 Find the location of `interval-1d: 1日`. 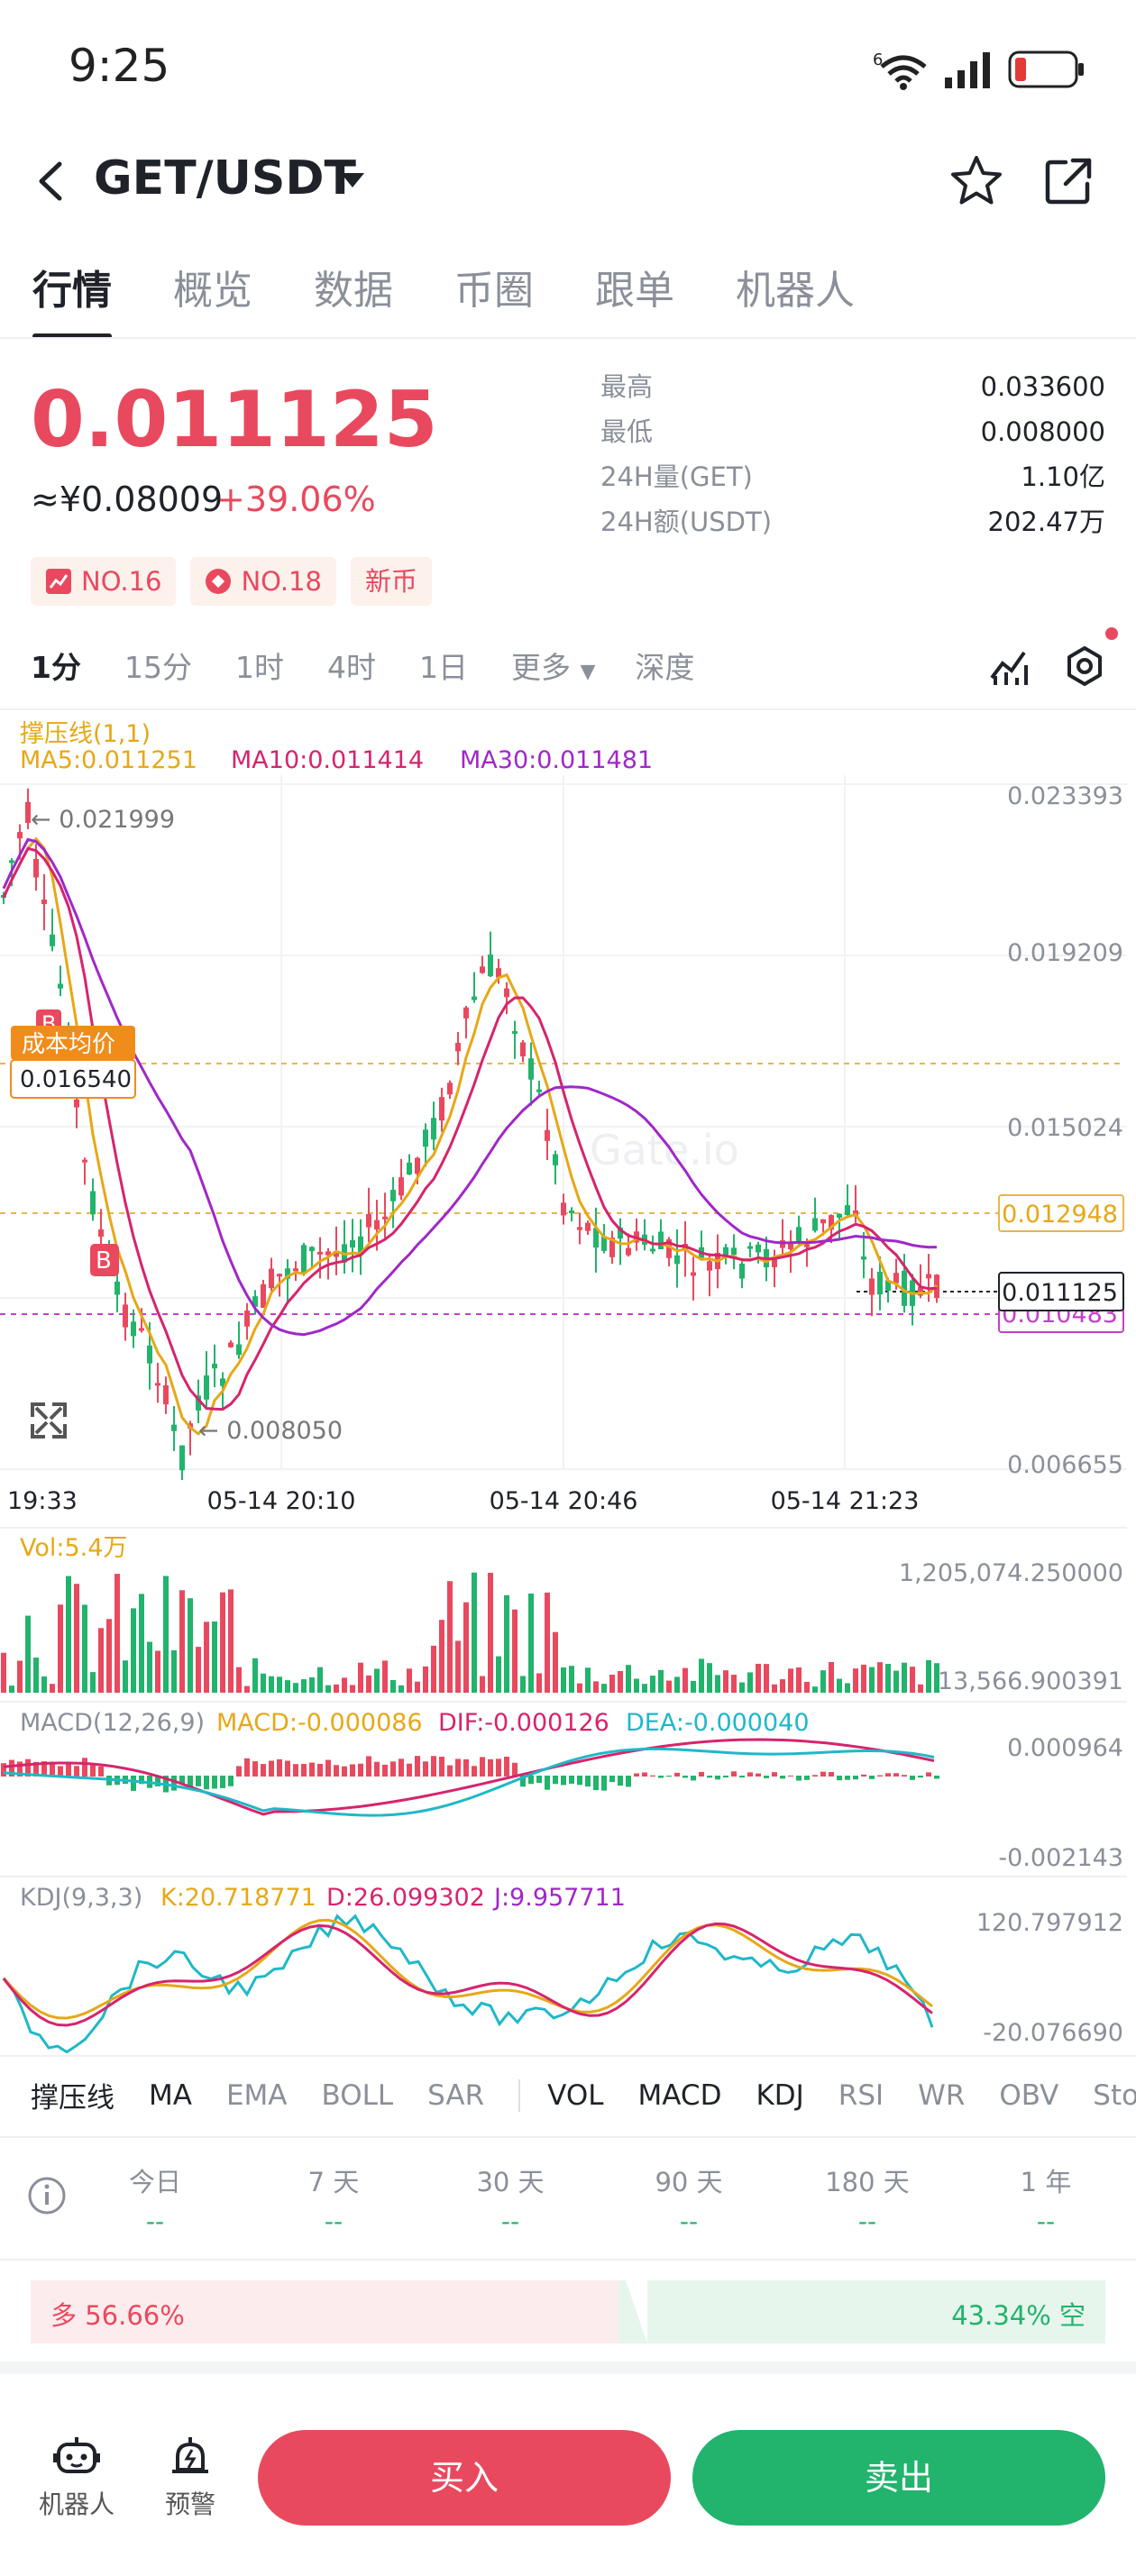

interval-1d: 1日 is located at coordinates (443, 667).